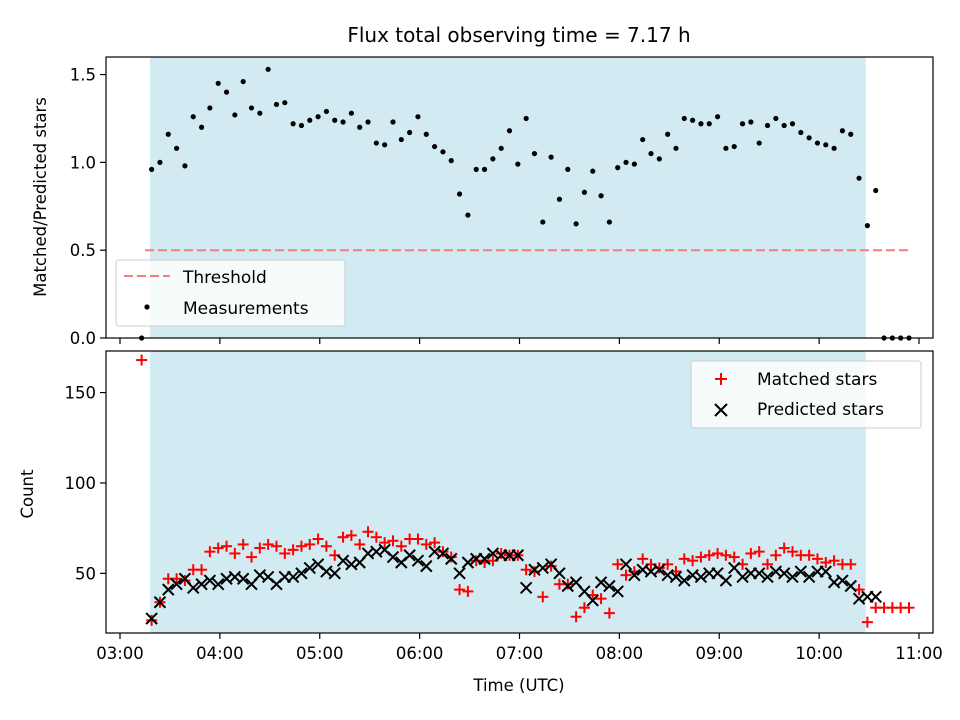 The height and width of the screenshot is (720, 960). What do you see at coordinates (147, 307) in the screenshot?
I see `legend-measurements-swatch` at bounding box center [147, 307].